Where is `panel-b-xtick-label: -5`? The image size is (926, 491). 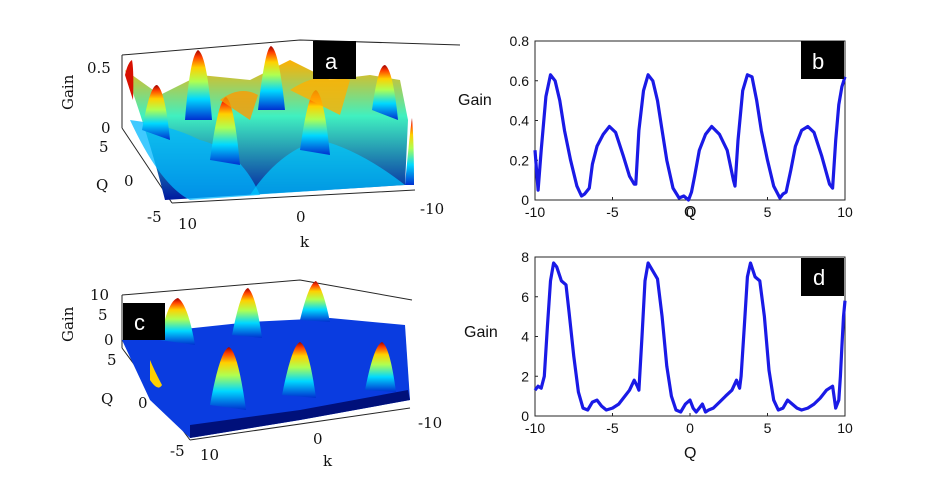 panel-b-xtick-label: -5 is located at coordinates (612, 212).